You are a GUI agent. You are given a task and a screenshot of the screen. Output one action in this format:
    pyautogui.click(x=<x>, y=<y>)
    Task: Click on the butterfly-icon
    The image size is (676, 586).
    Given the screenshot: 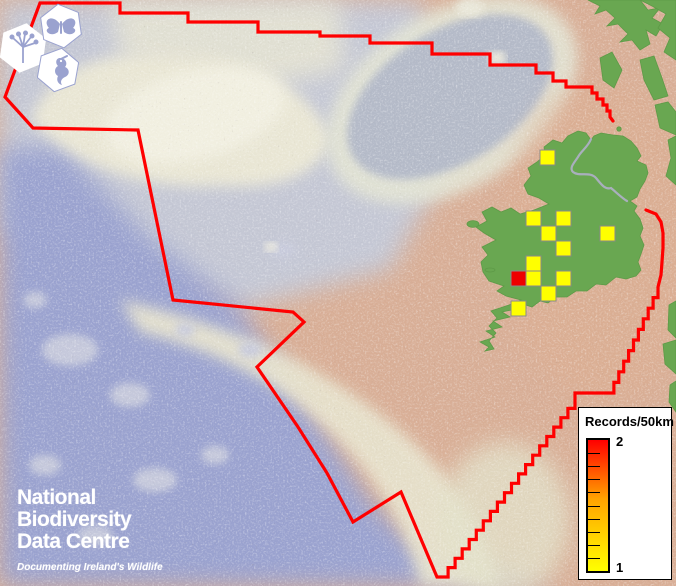 What is the action you would take?
    pyautogui.click(x=61, y=26)
    